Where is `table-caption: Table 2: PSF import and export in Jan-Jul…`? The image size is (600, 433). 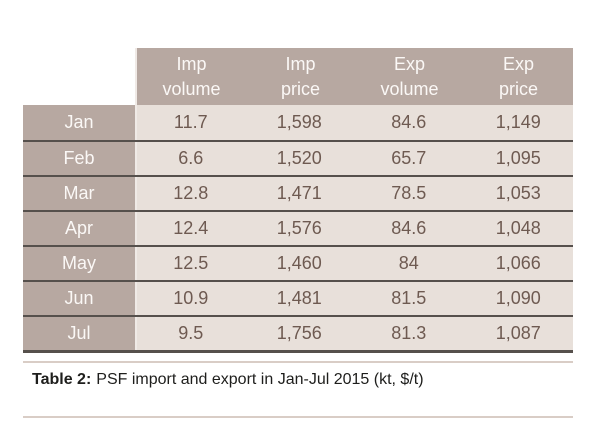
table-caption: Table 2: PSF import and export in Jan-Jul… is located at coordinates (302, 380).